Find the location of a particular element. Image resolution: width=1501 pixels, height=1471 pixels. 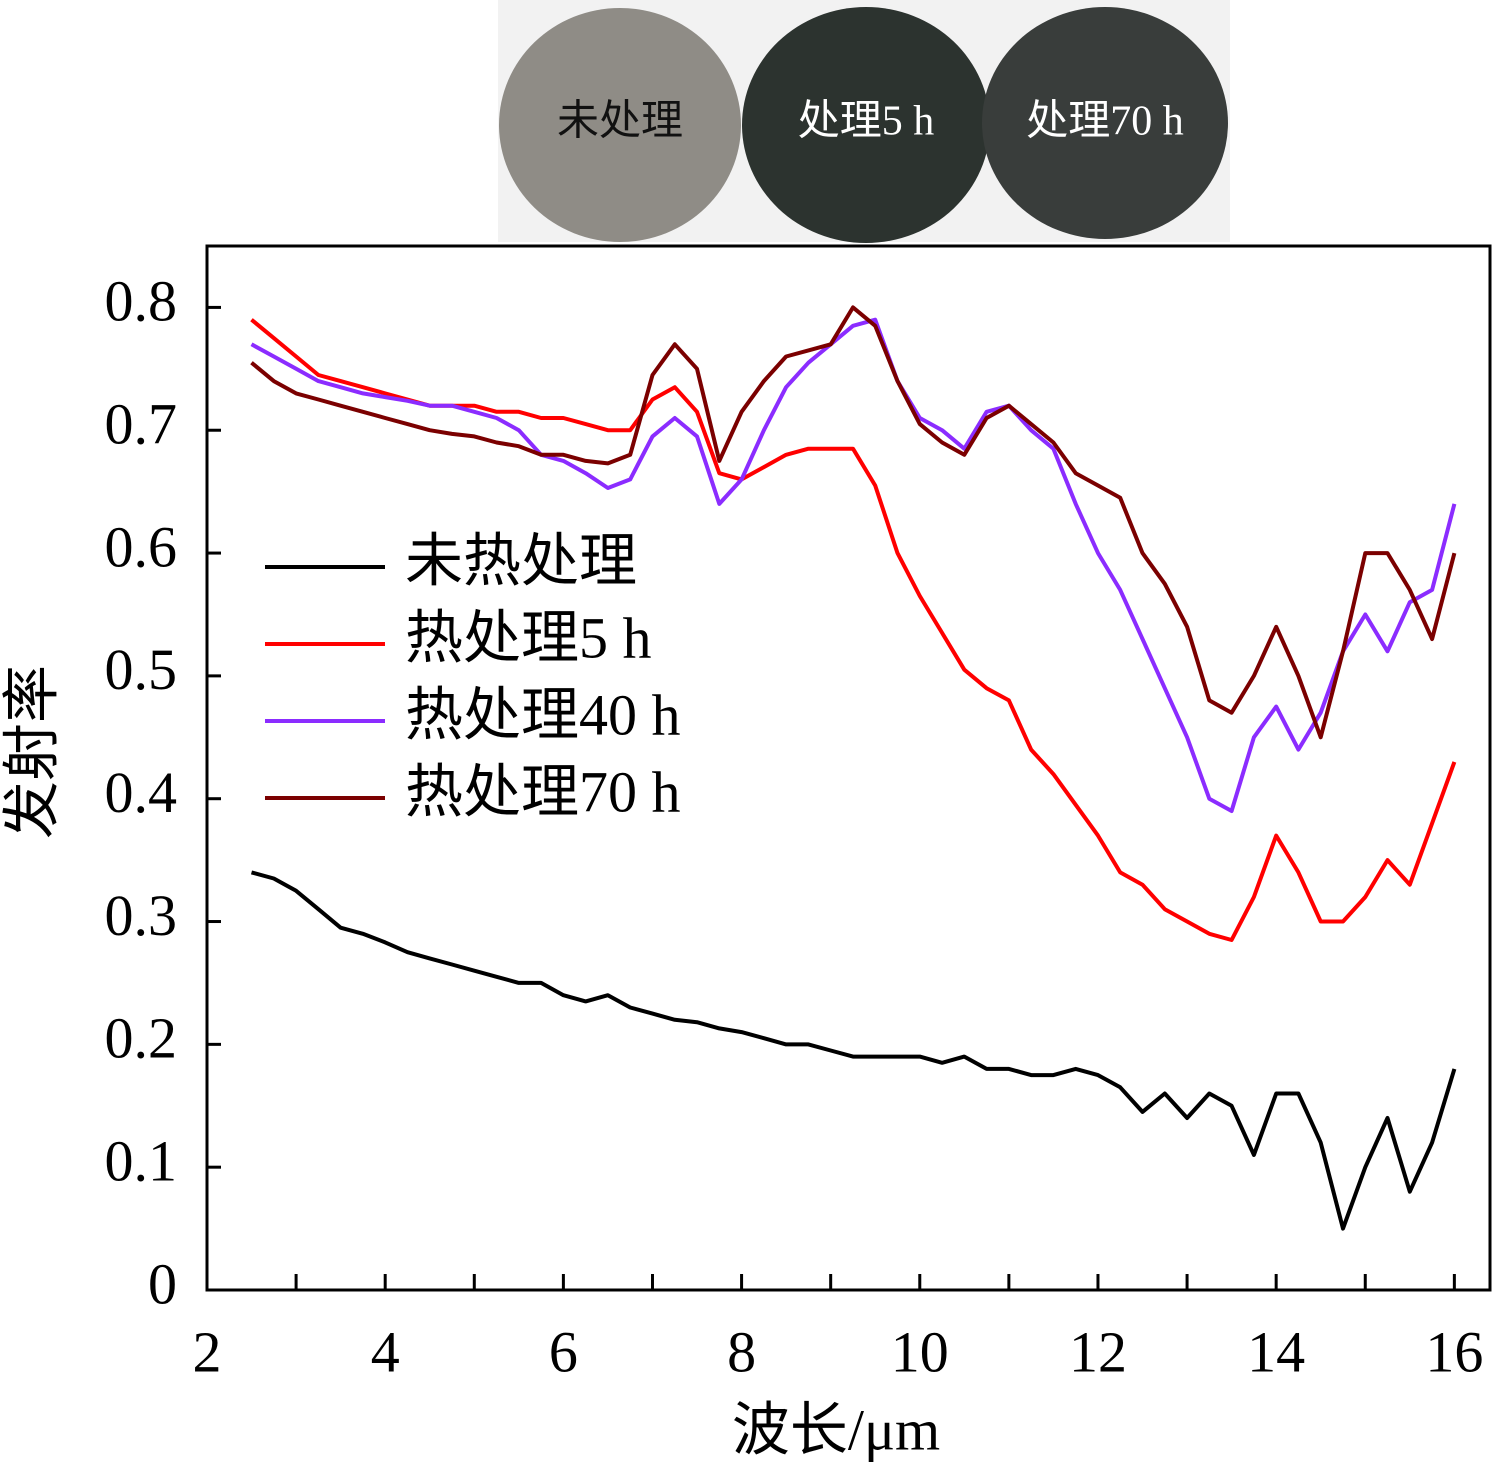

x-tick-label: 6 is located at coordinates (563, 1351).